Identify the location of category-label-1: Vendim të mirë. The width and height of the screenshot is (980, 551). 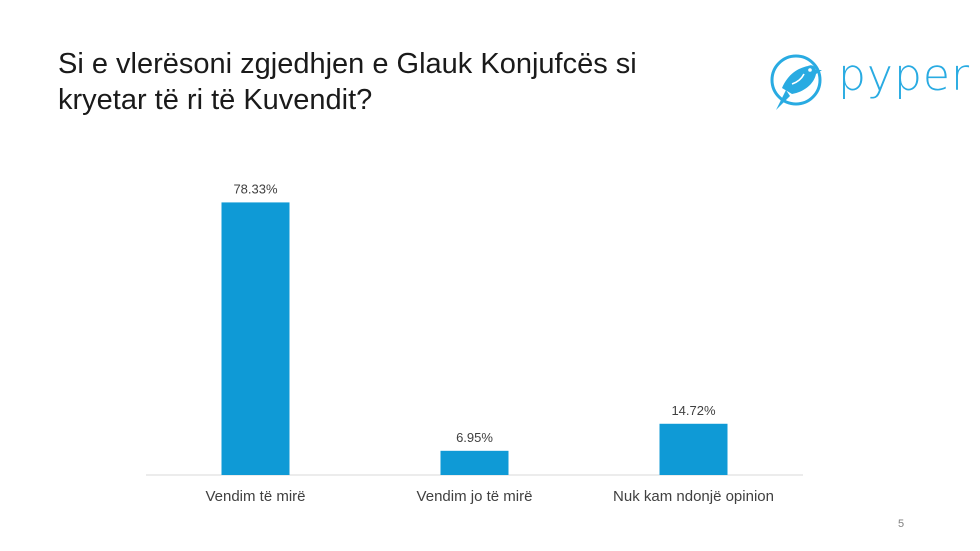
(255, 496).